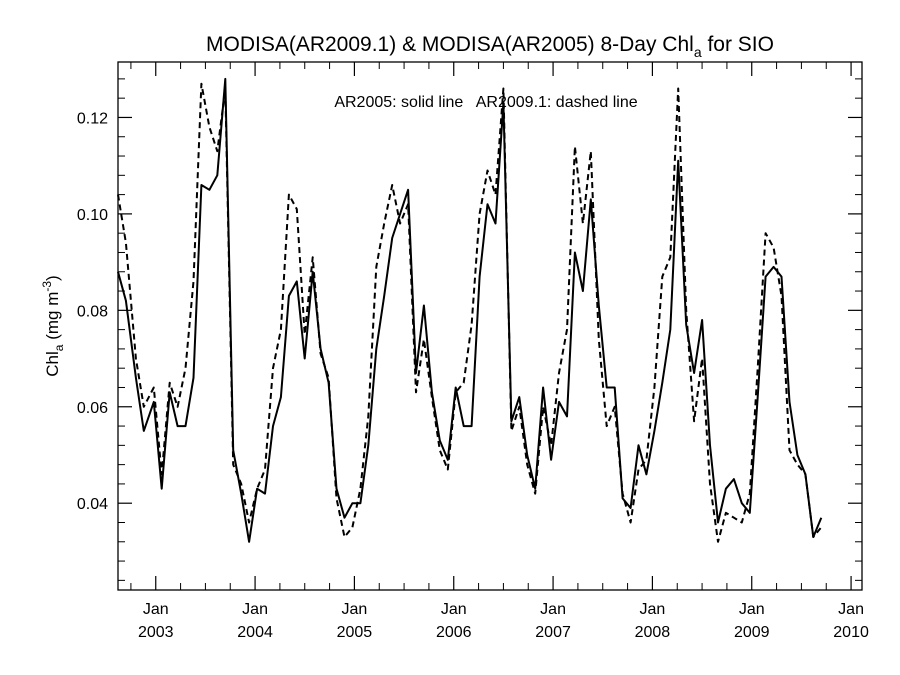 This screenshot has height=675, width=900. Describe the element at coordinates (92, 408) in the screenshot. I see `y-tick-label: 0.06` at that location.